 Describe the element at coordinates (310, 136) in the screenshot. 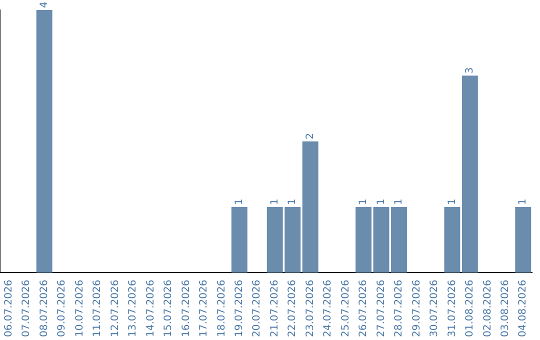

I see `data-label: 2` at that location.